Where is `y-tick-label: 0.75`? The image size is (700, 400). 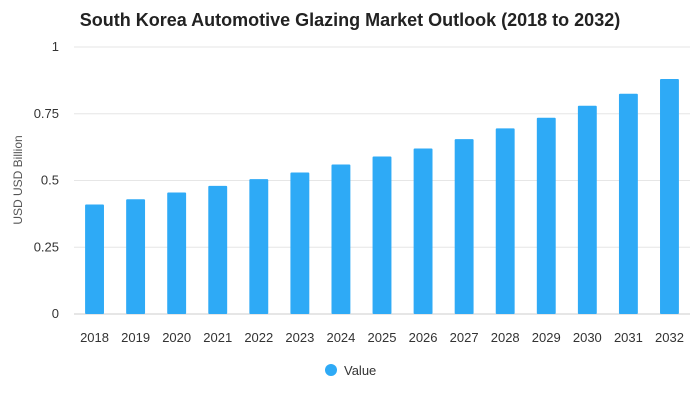 y-tick-label: 0.75 is located at coordinates (46, 113).